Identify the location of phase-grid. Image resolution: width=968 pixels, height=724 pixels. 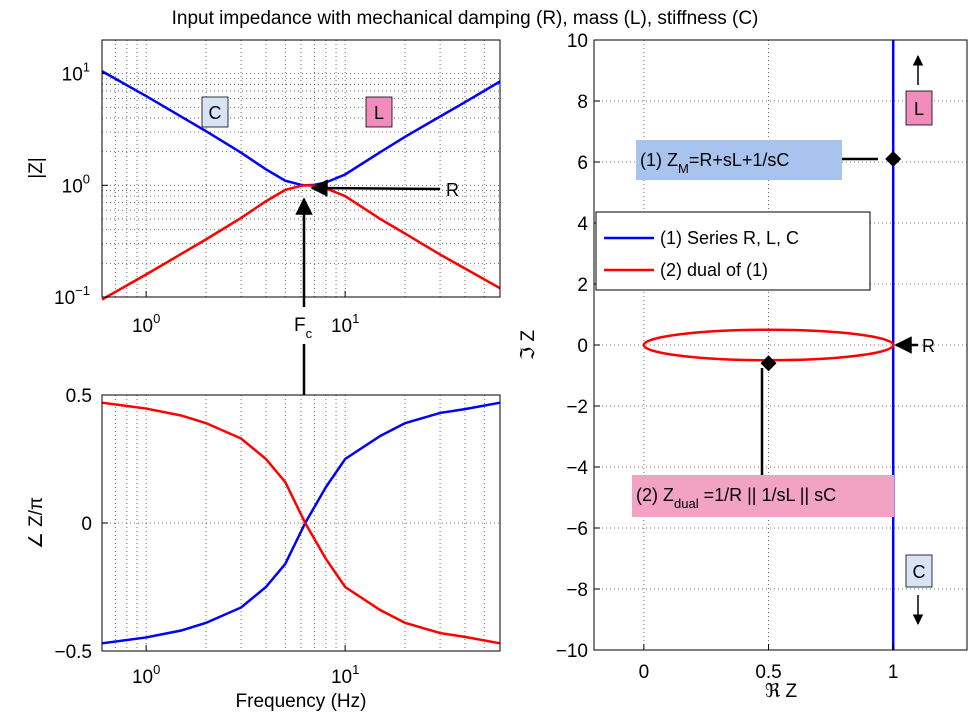
(301, 523).